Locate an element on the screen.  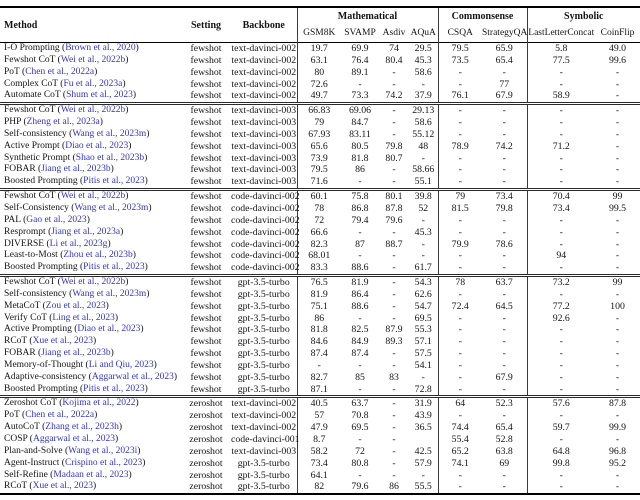
score-cell: 88.6 is located at coordinates (360, 306).